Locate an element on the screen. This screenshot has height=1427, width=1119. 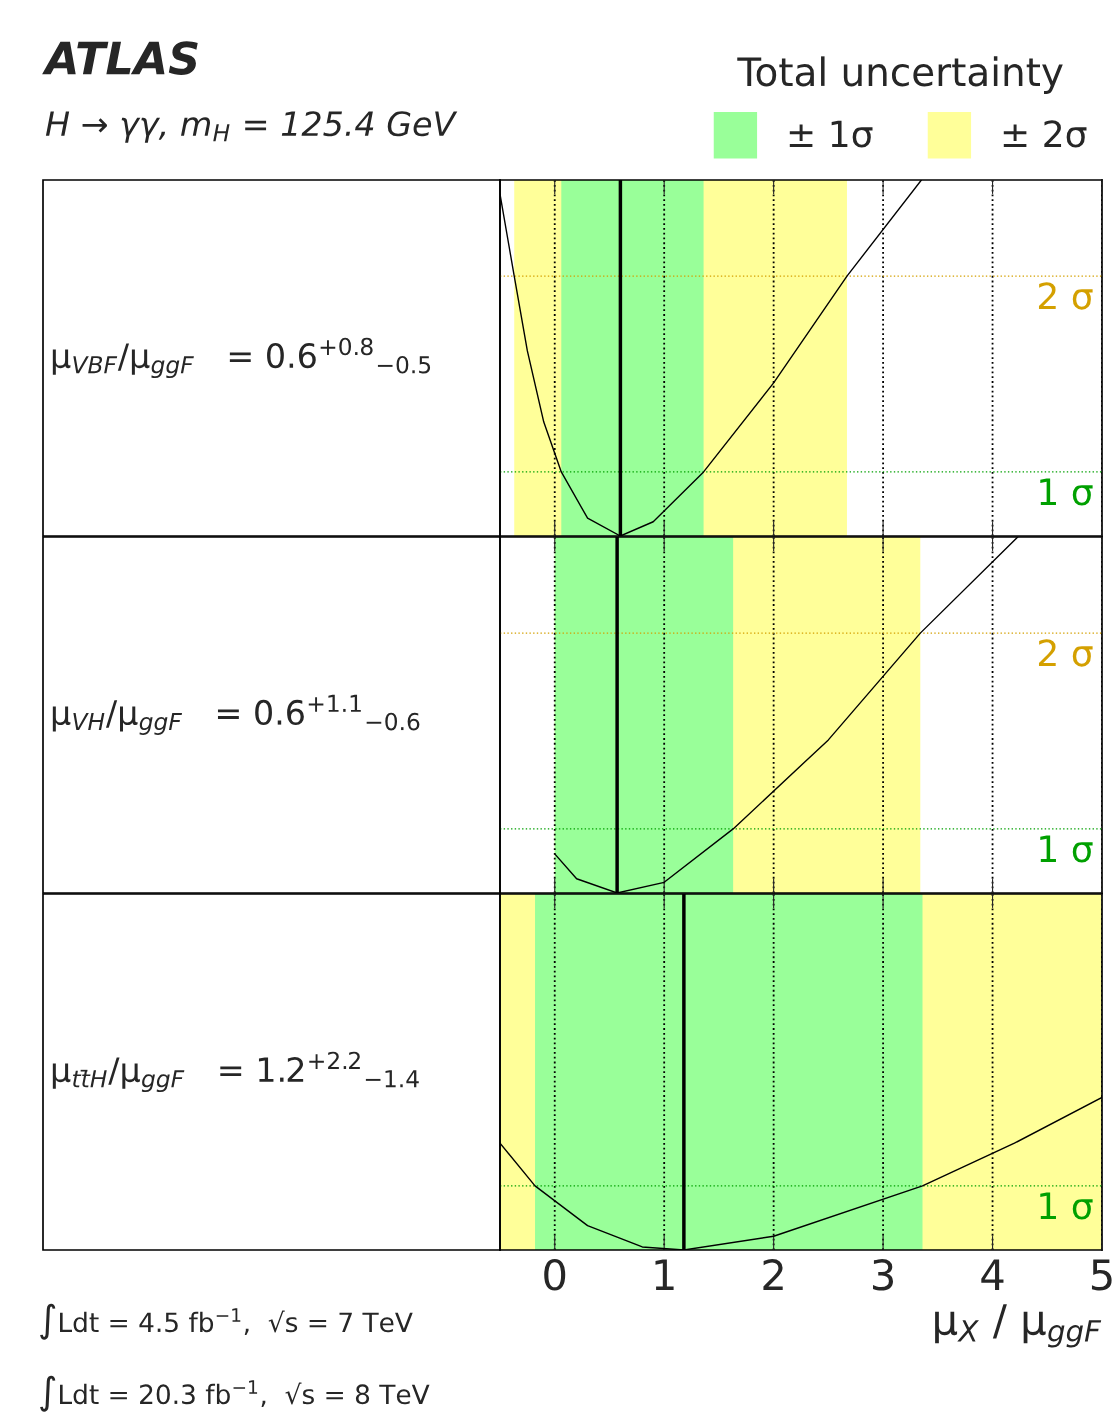
x-tick-label: 5 is located at coordinates (1101, 1275).